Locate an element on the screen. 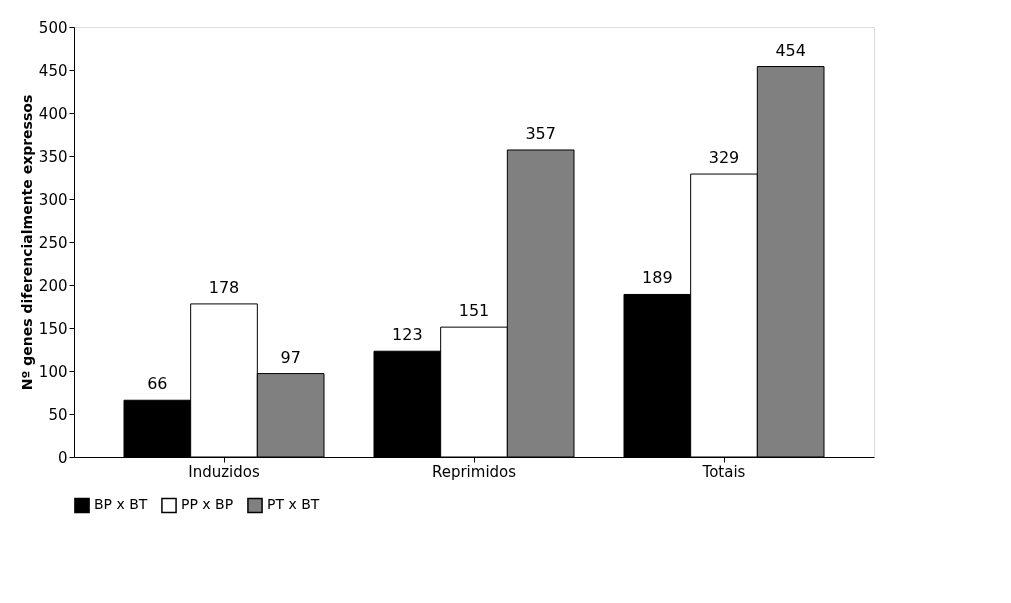 Image resolution: width=1011 pixels, height=603 pixels. y-tick-label: 300 is located at coordinates (53, 199).